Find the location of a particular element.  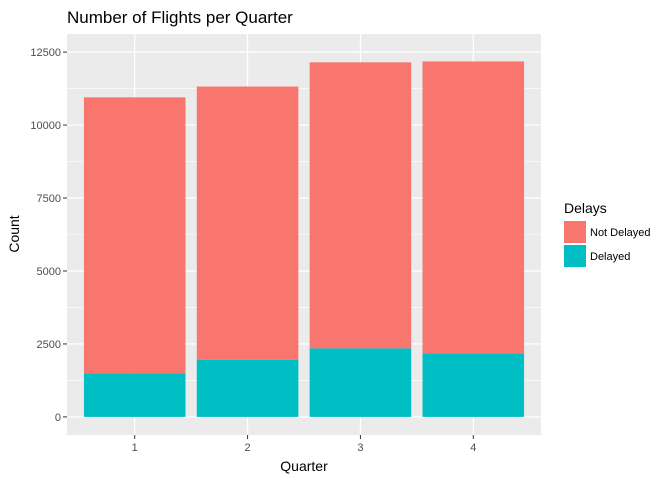

legend-label-delayed: Delayed is located at coordinates (610, 257).